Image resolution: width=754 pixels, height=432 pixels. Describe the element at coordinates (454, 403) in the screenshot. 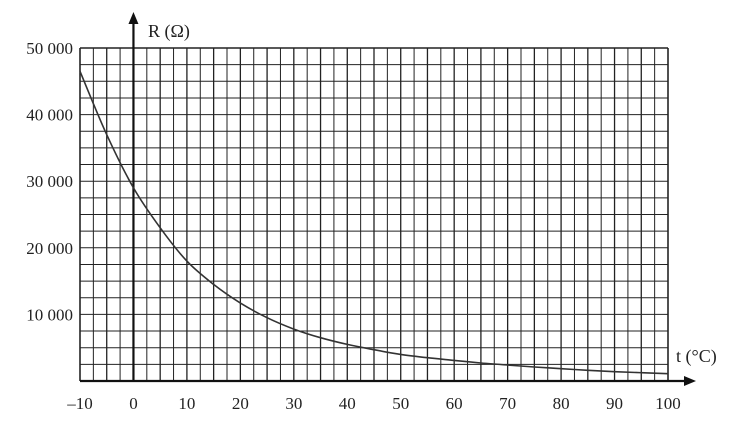

I see `x-tick-label: 60` at that location.